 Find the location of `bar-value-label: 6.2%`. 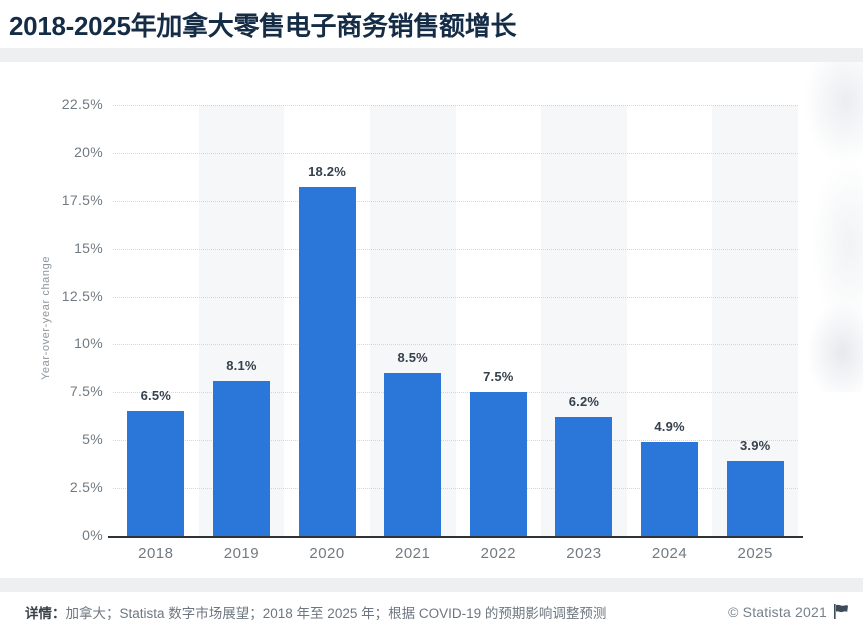

bar-value-label: 6.2% is located at coordinates (584, 402).